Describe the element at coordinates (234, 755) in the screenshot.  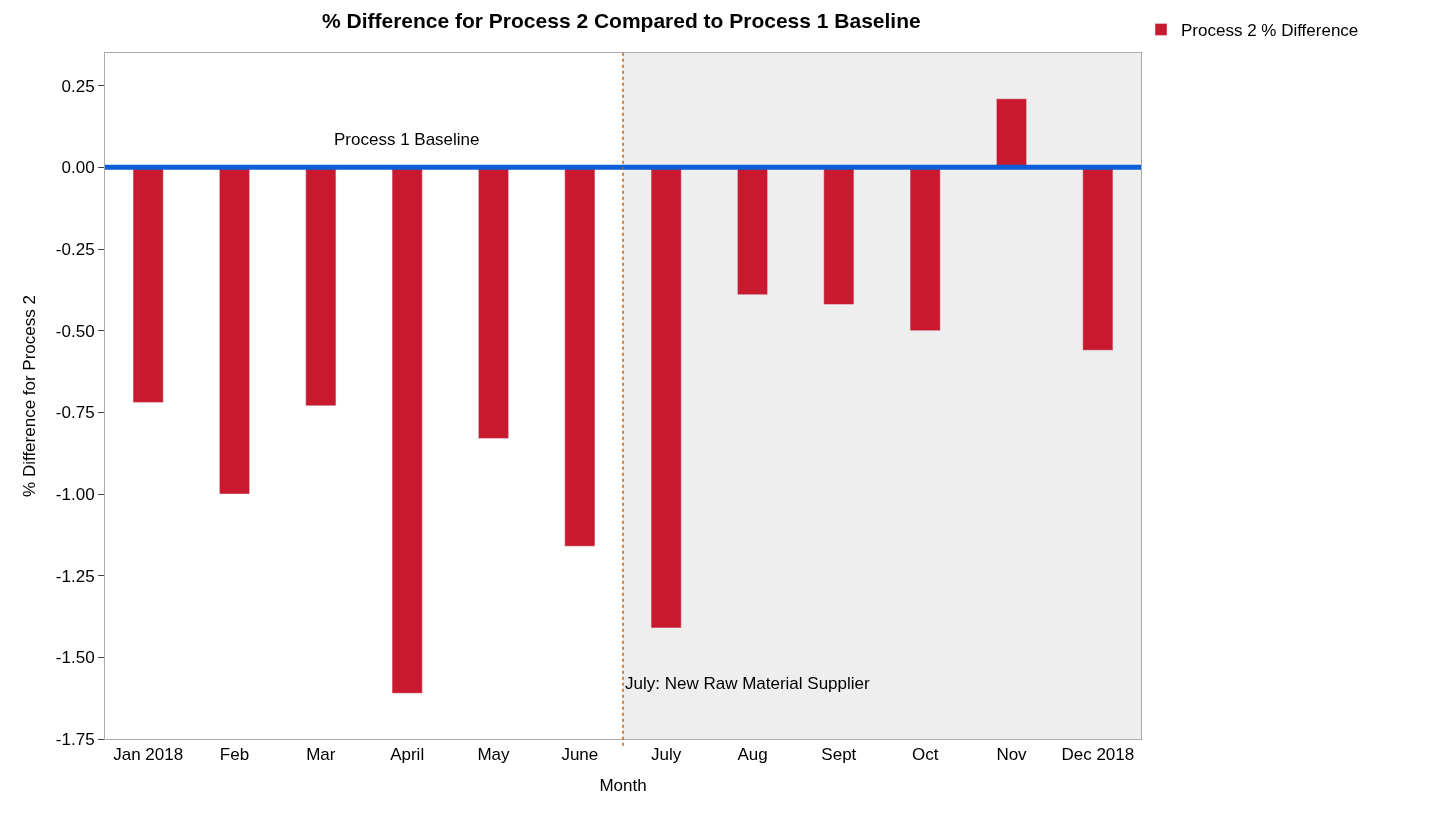
I see `x-tick-label: Feb` at that location.